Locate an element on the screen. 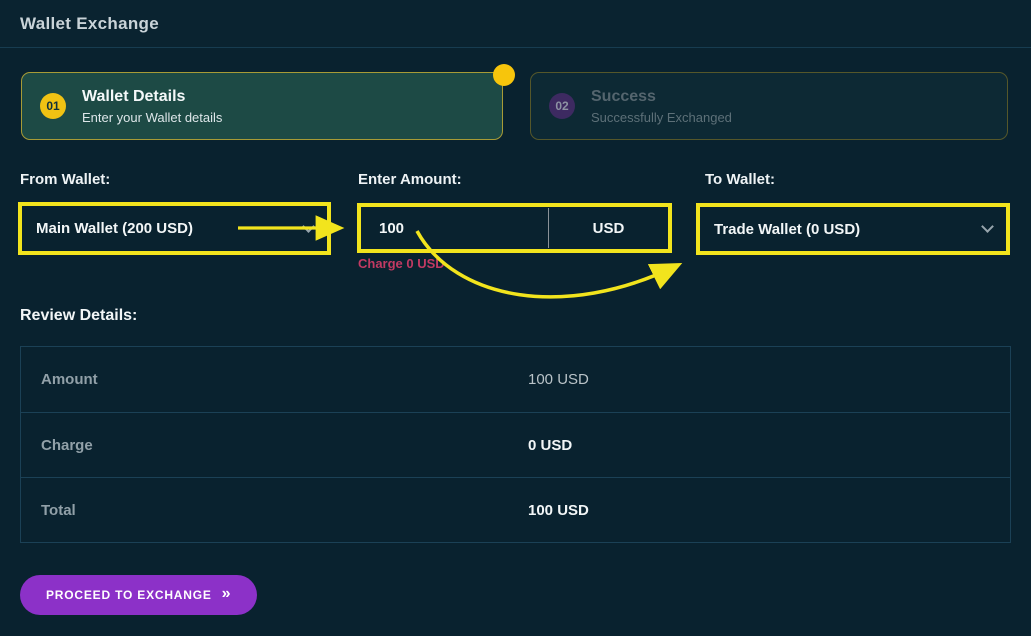 This screenshot has height=636, width=1031. amount-label: Enter Amount: is located at coordinates (410, 179).